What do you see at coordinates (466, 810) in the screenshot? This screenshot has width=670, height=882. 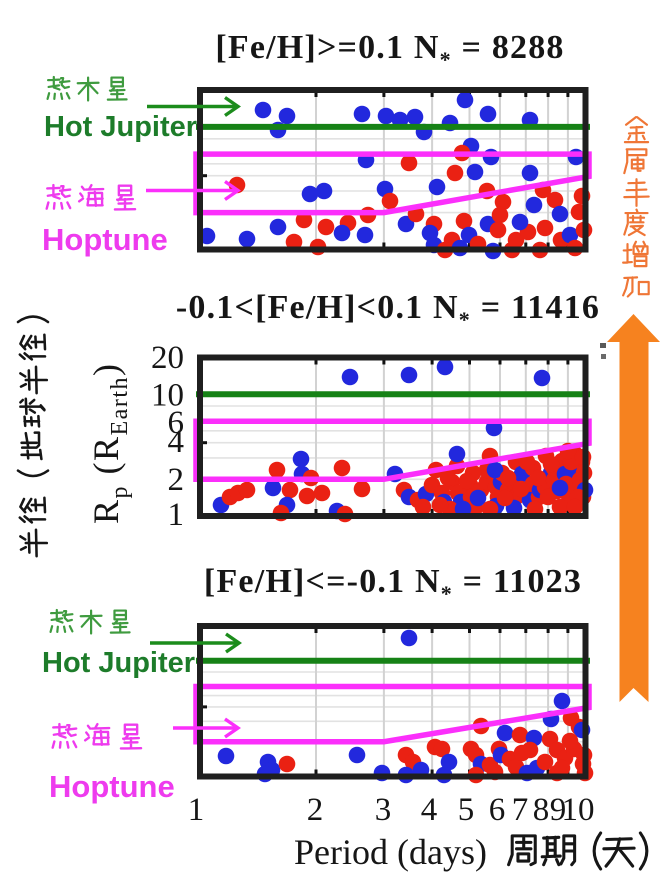 I see `svg-text: 5` at bounding box center [466, 810].